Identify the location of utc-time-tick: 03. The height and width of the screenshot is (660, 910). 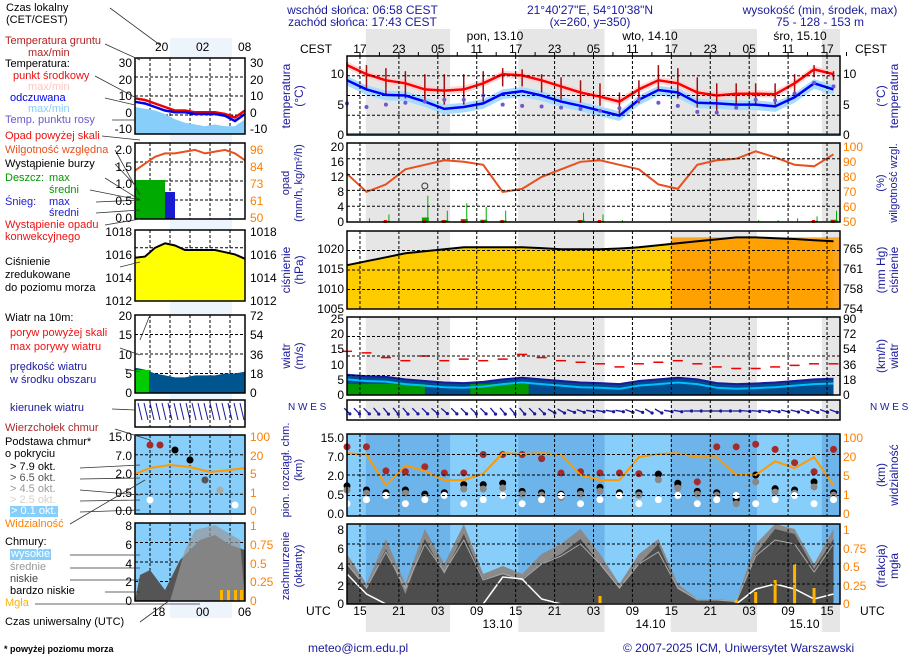
(438, 611).